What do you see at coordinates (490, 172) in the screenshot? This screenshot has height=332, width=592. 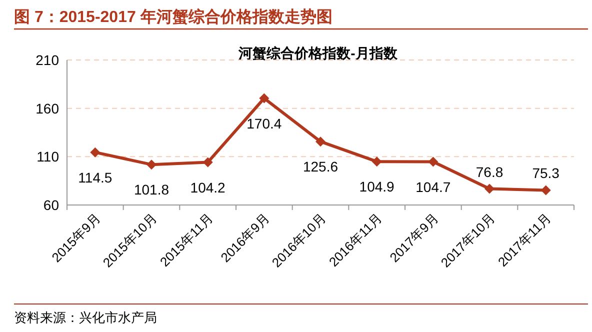 I see `data-label: 76.8` at bounding box center [490, 172].